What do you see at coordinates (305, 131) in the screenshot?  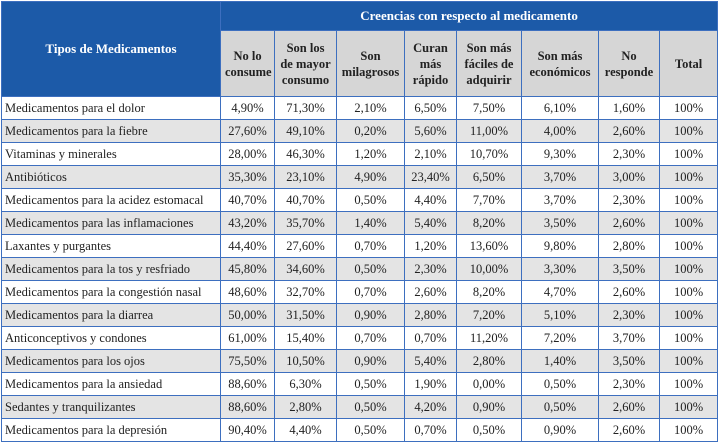 I see `value-cell: 49,10%` at bounding box center [305, 131].